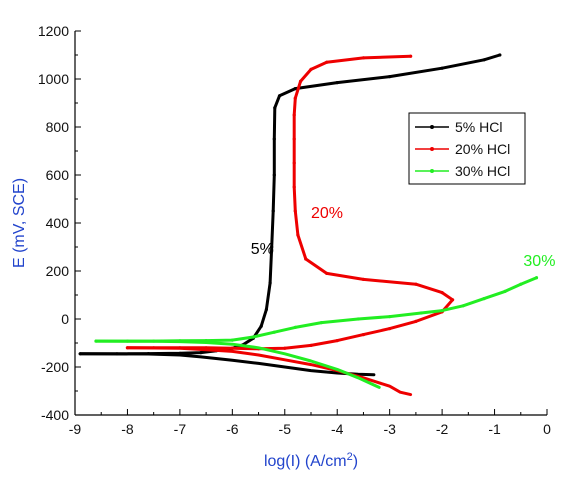 This screenshot has height=480, width=586. Describe the element at coordinates (494, 429) in the screenshot. I see `x-tick-label: -1` at that location.